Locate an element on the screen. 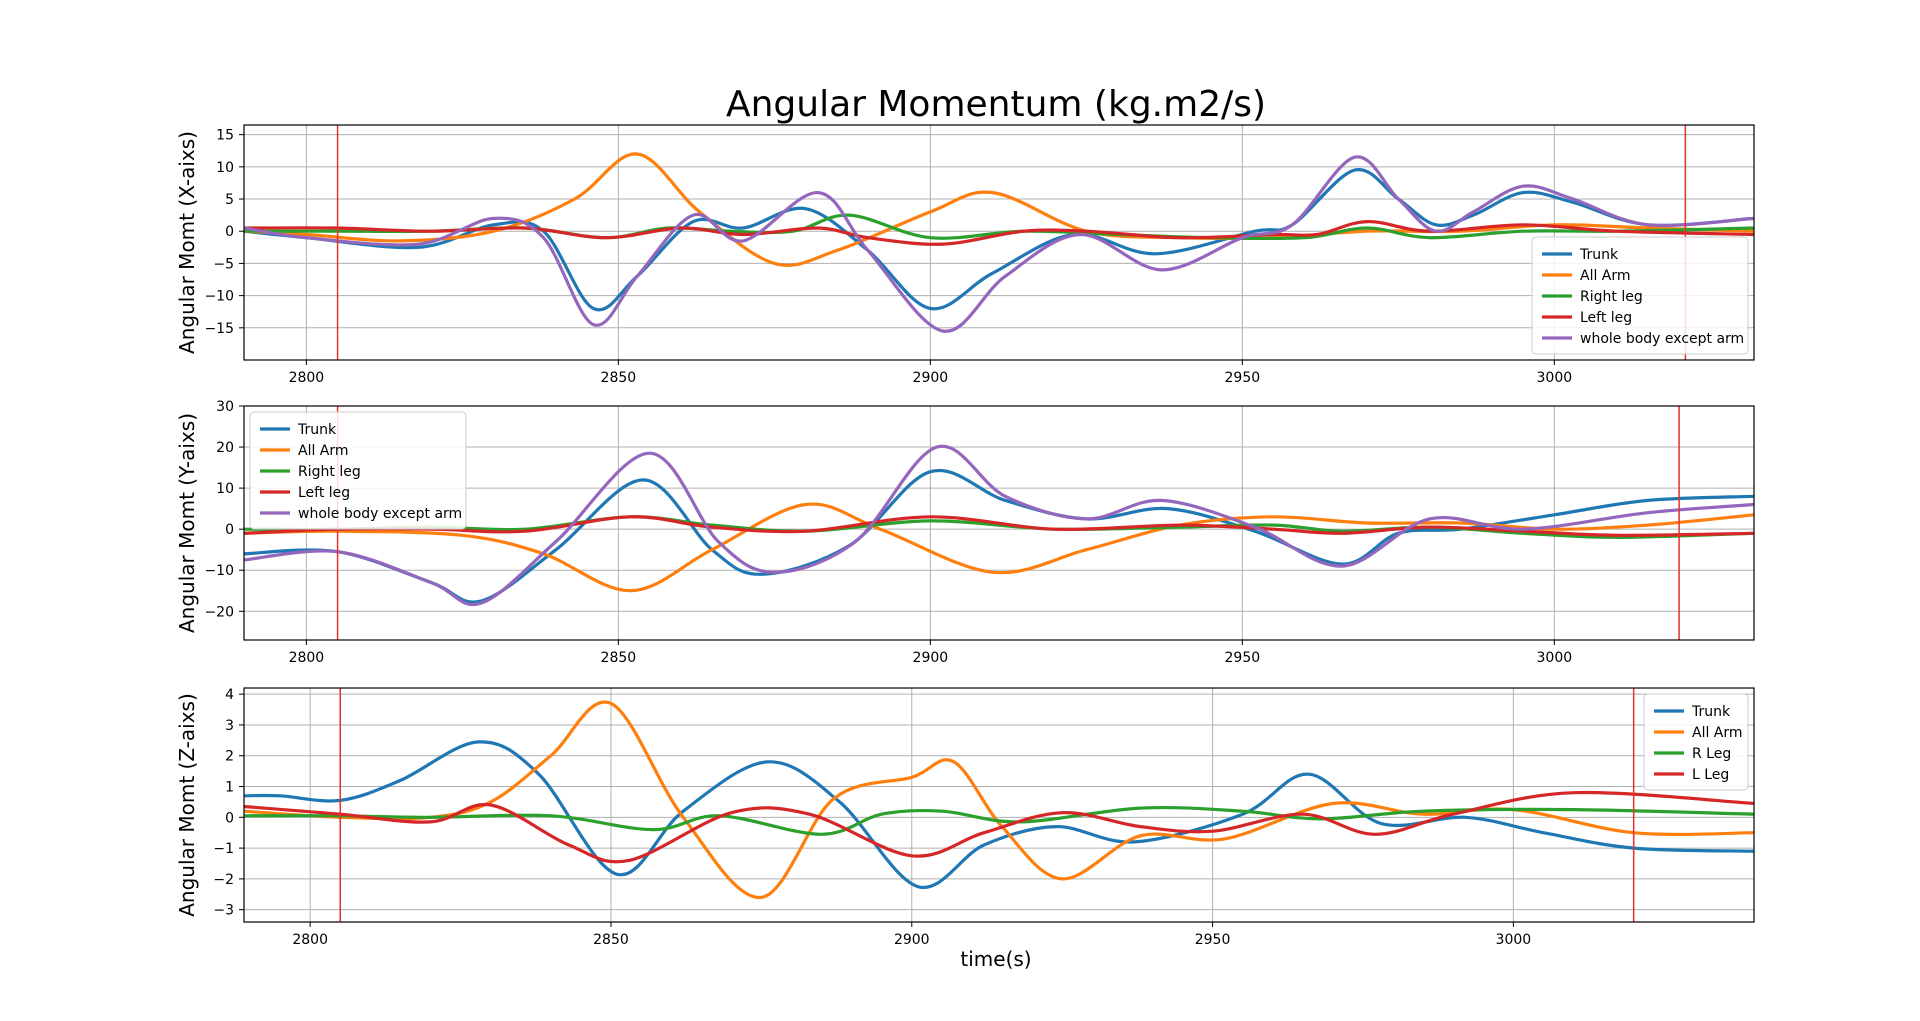 The height and width of the screenshot is (1021, 1920). y-tick-label: −20 is located at coordinates (219, 612).